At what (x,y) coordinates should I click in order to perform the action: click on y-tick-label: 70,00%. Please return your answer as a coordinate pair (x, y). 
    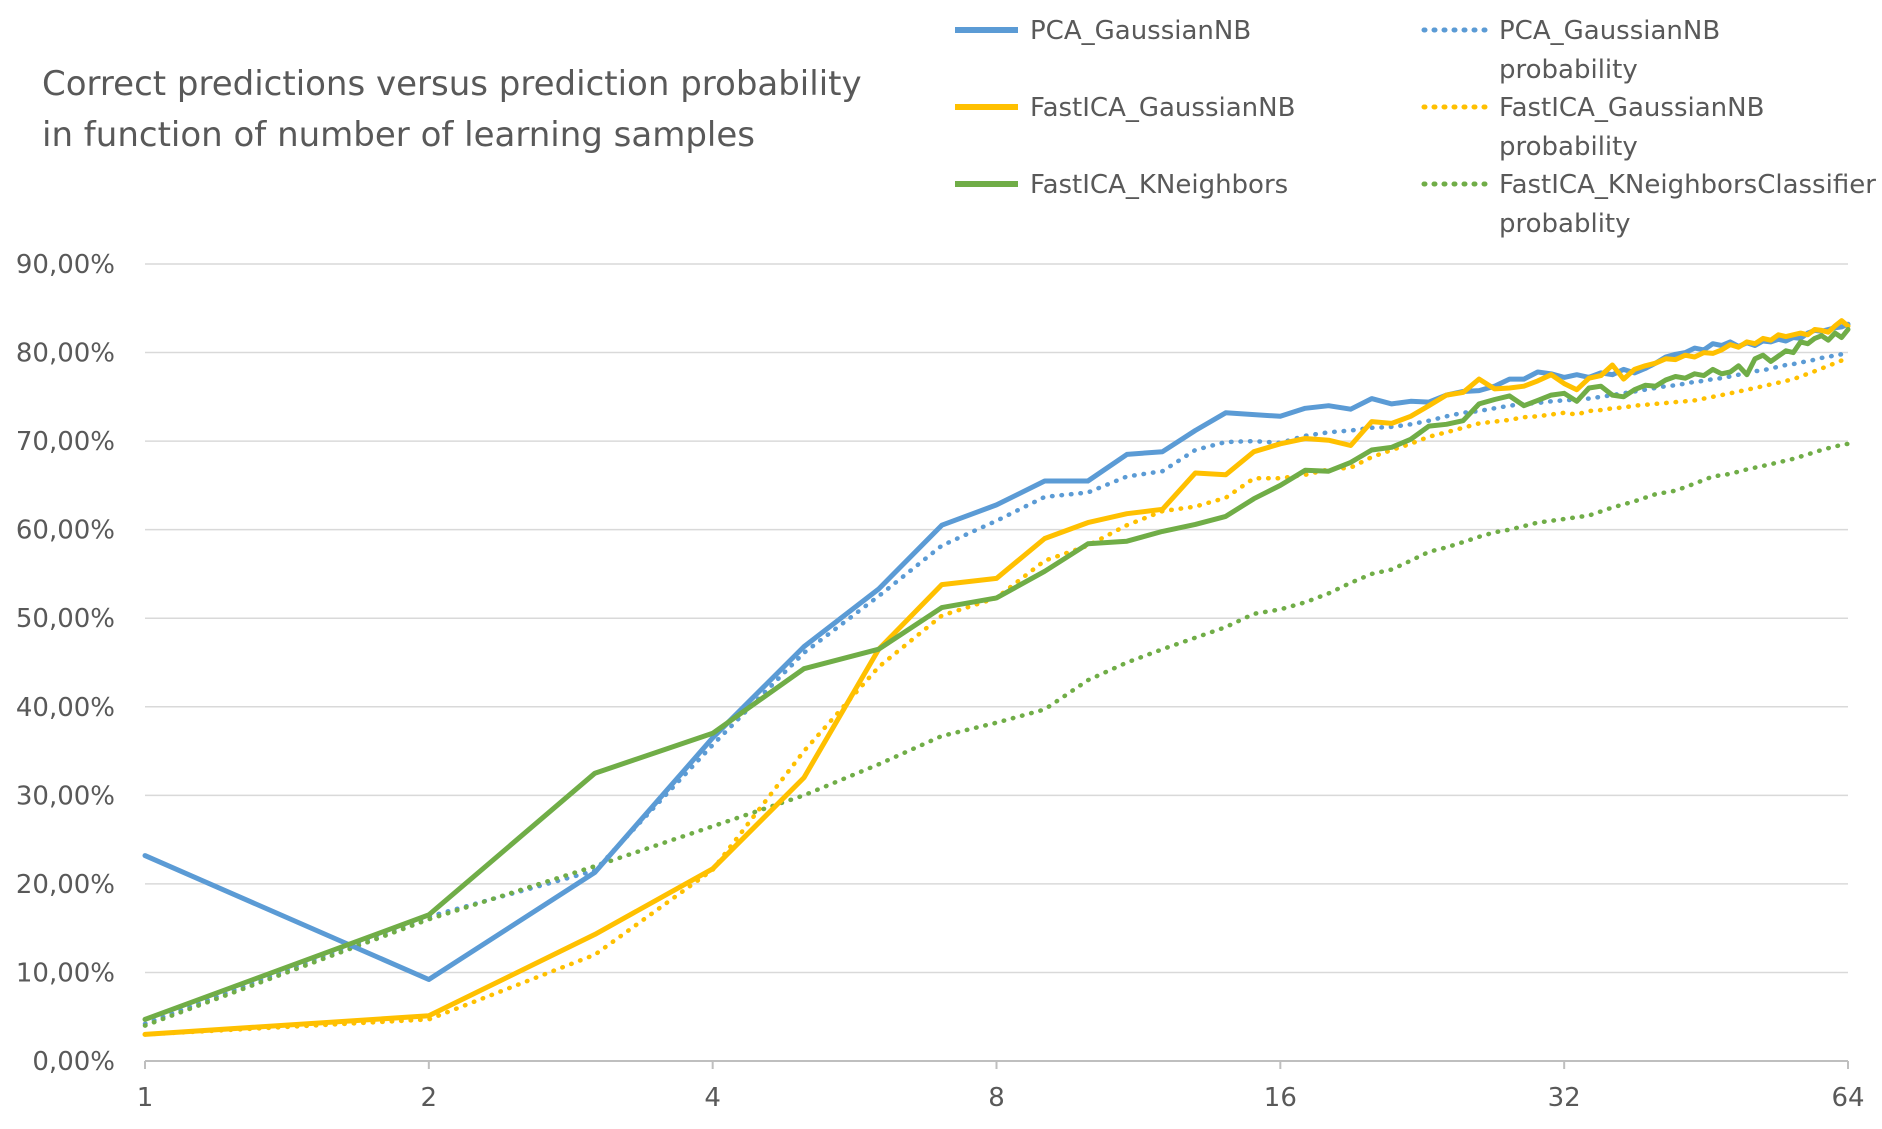
    Looking at the image, I should click on (65, 442).